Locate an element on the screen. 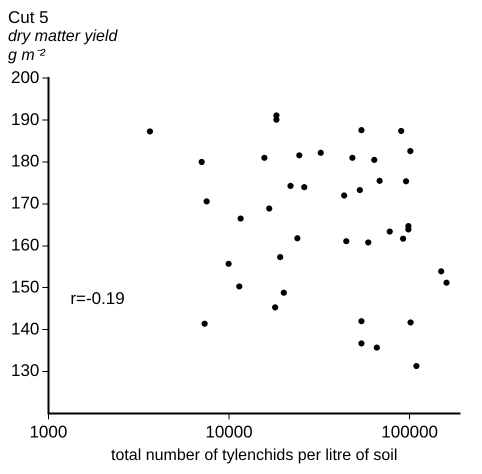 Image resolution: width=482 pixels, height=474 pixels. y-tick-label: 140 is located at coordinates (25, 328).